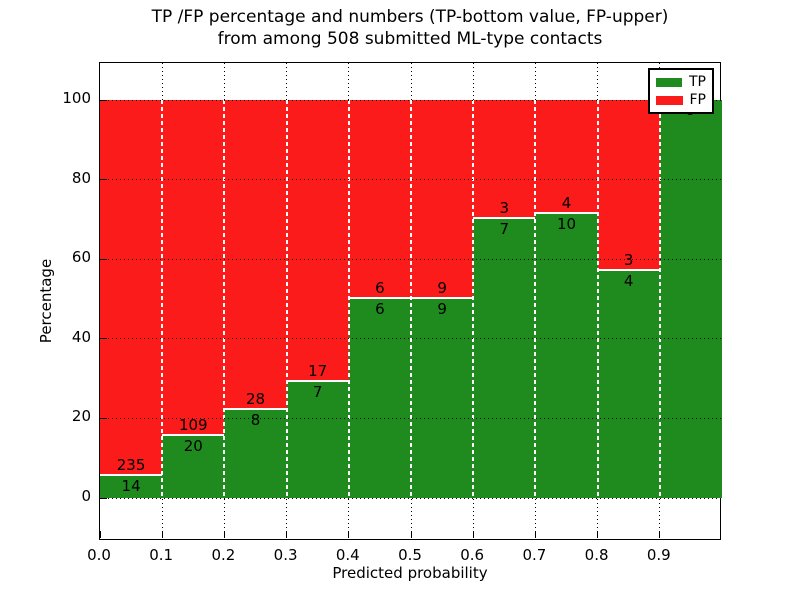 Image resolution: width=800 pixels, height=600 pixels. I want to click on y-tick-label: 100, so click(76, 98).